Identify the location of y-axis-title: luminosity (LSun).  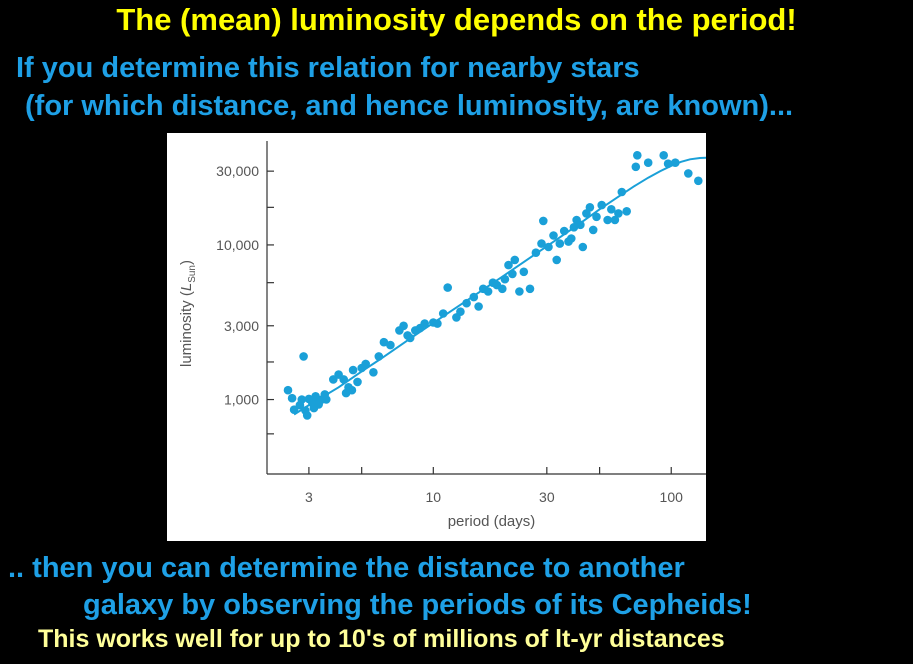
(188, 313).